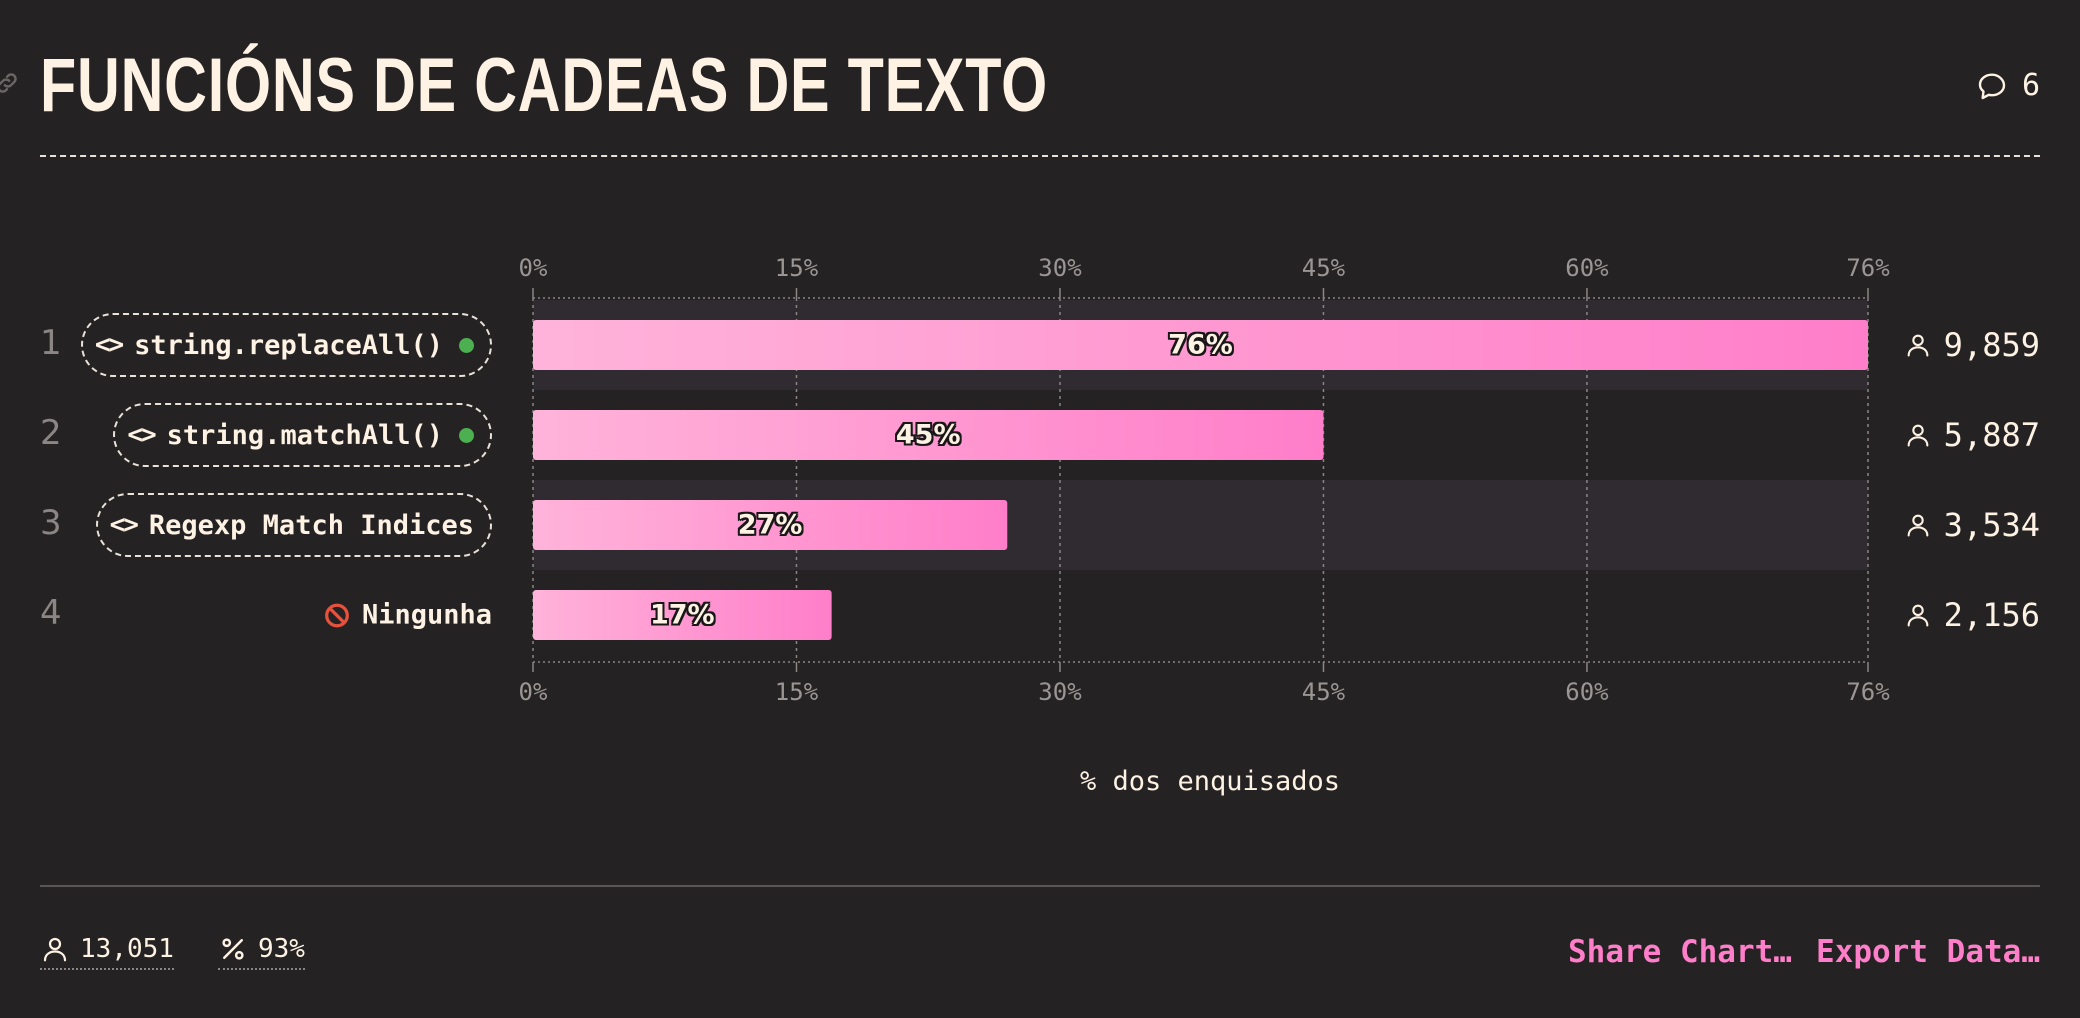 The image size is (2080, 1018). I want to click on percent-value: 93%, so click(281, 949).